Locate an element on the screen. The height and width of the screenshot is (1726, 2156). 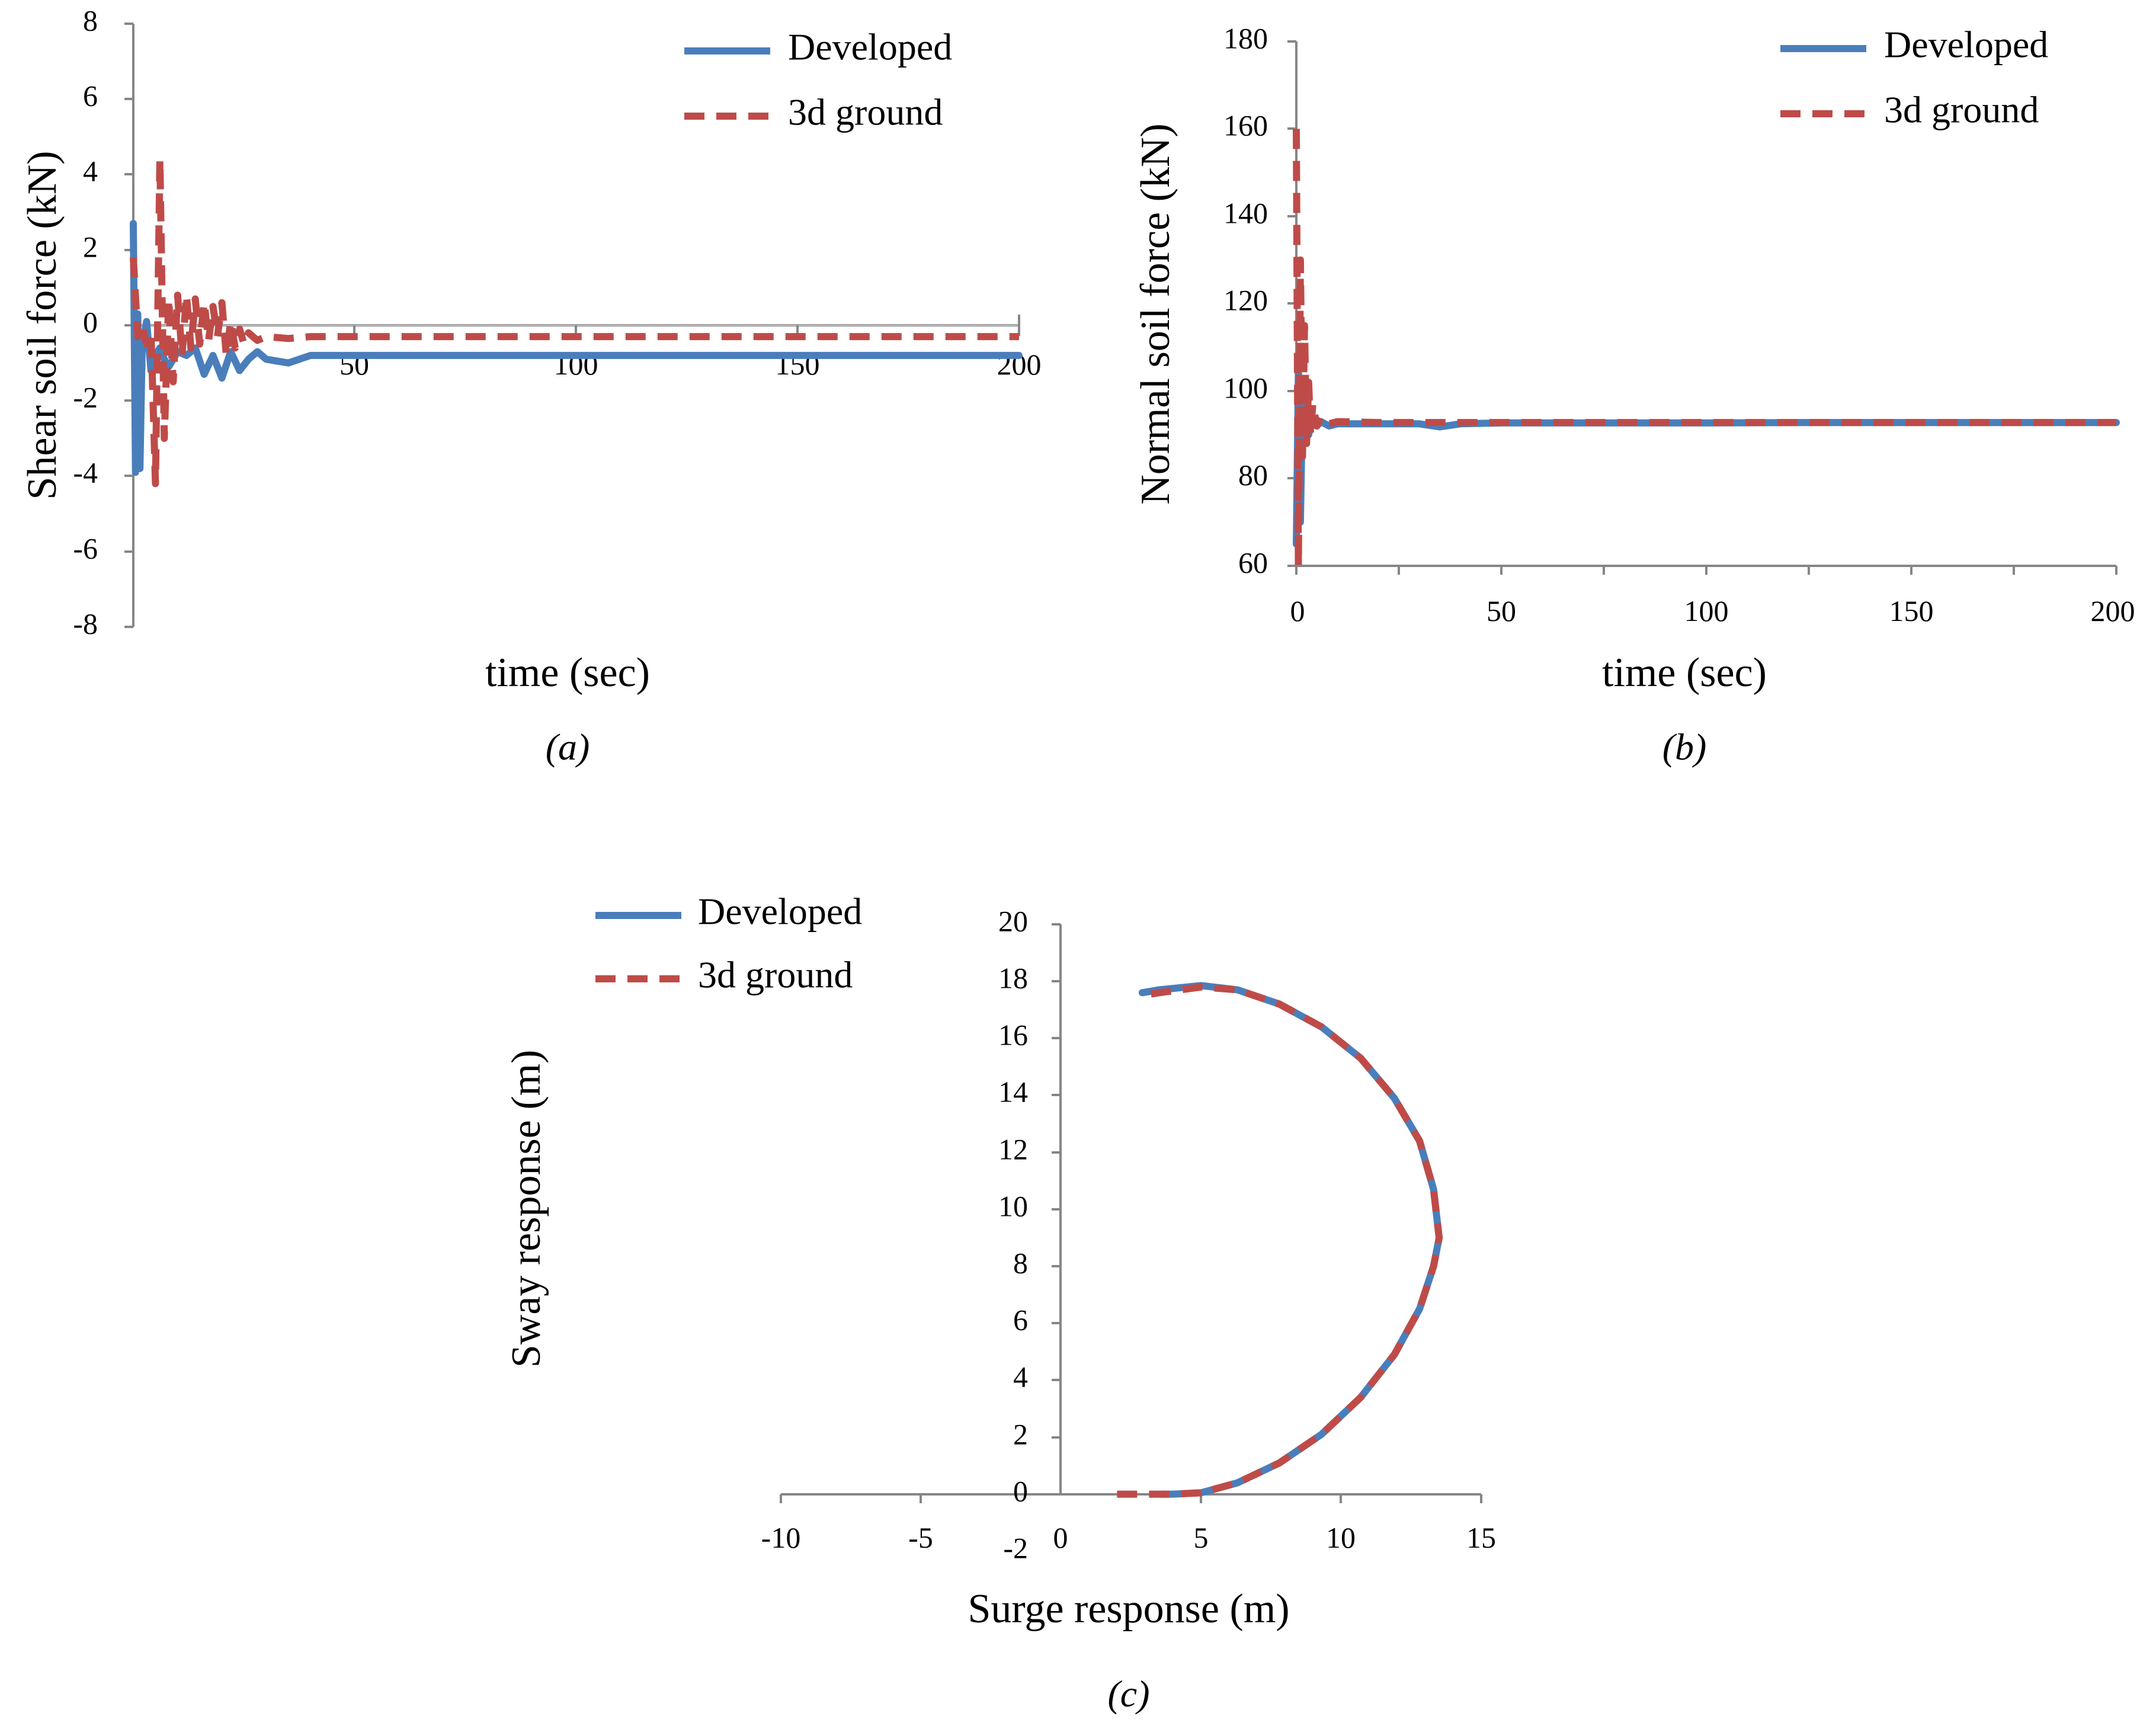
chart-c-series is located at coordinates (1280, 1240).